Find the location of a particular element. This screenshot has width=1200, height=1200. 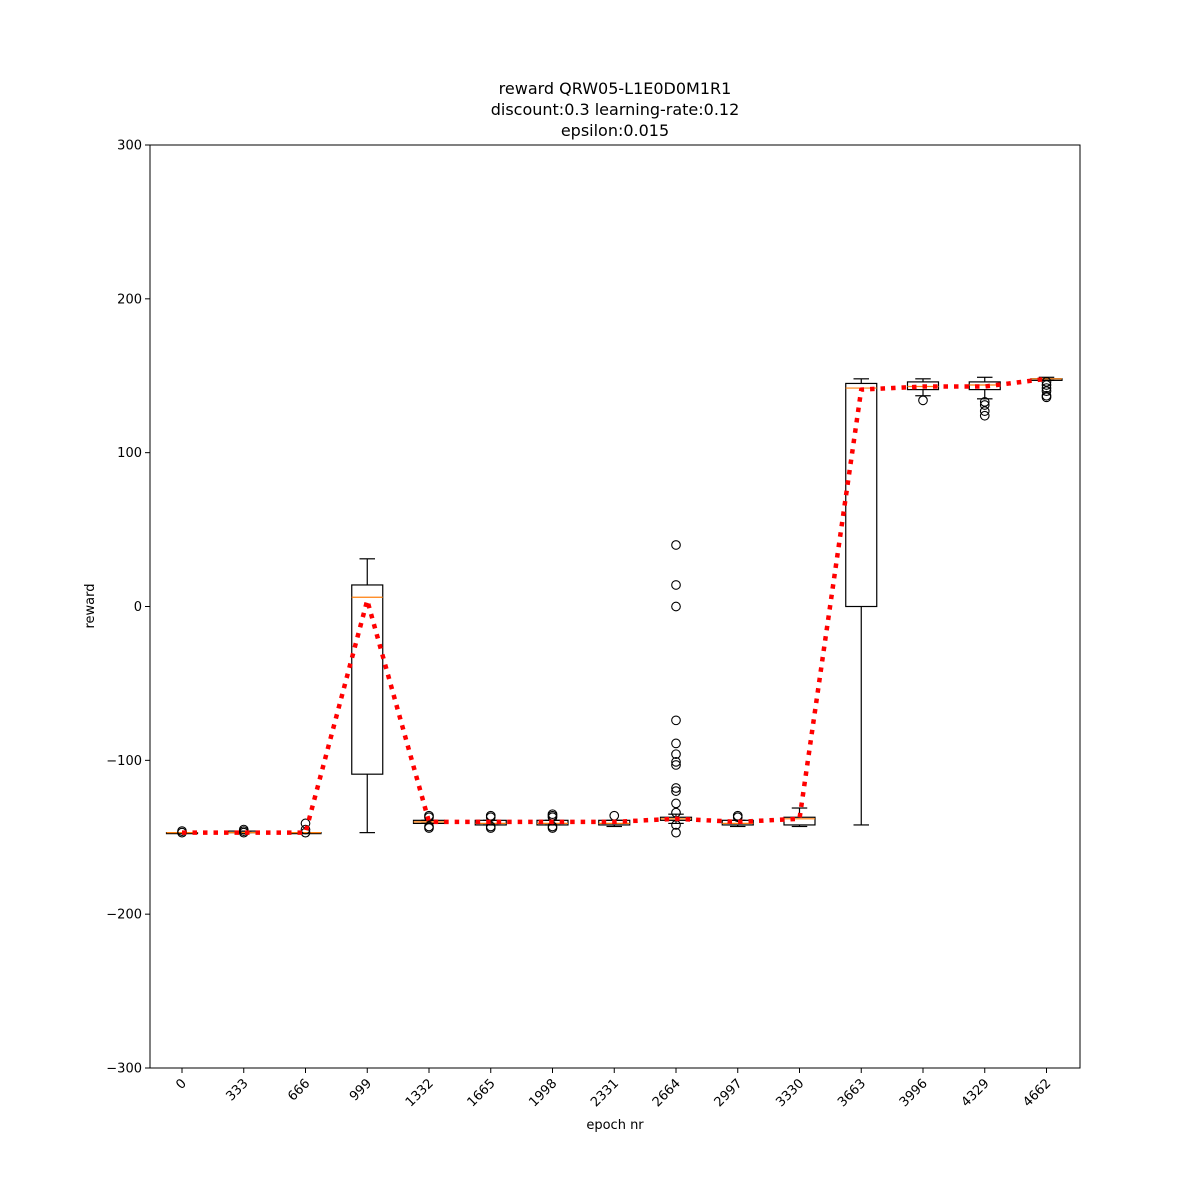

y-tick-label: 100 is located at coordinates (129, 453).